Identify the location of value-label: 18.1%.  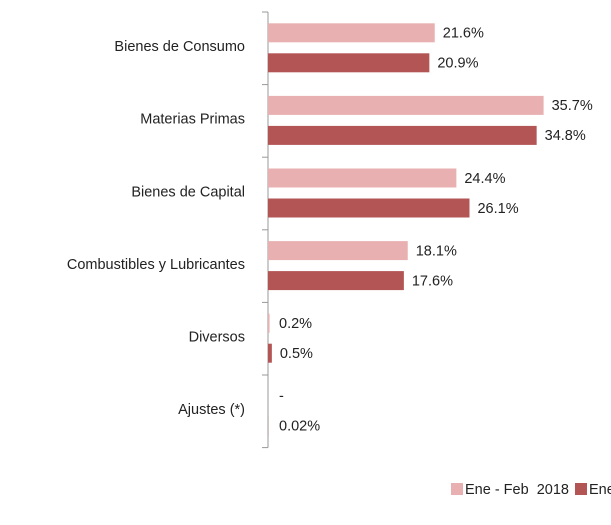
(436, 251).